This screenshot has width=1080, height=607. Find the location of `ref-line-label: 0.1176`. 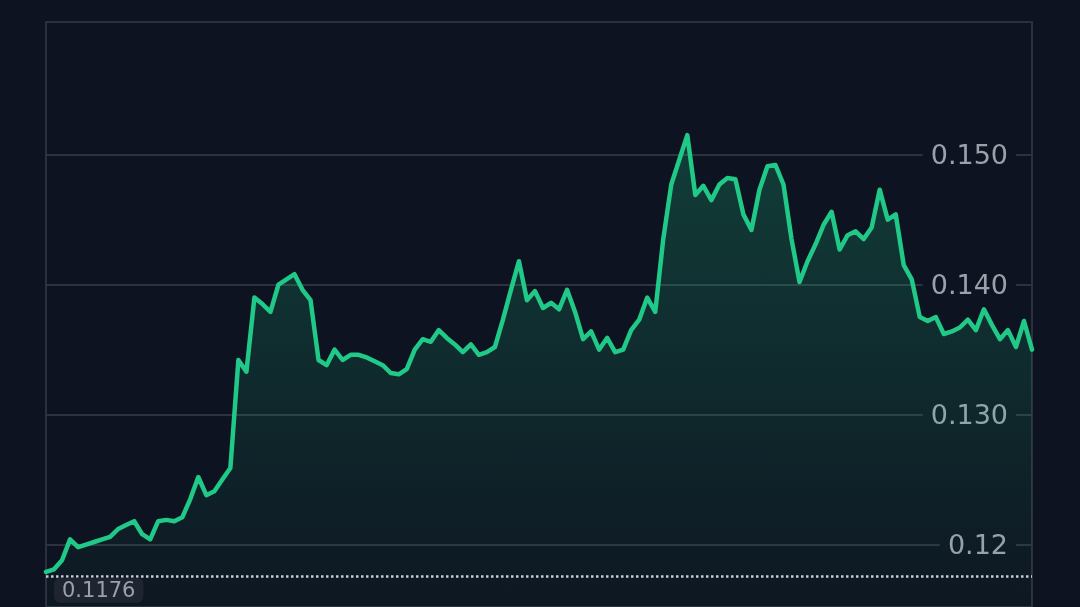

ref-line-label: 0.1176 is located at coordinates (99, 590).